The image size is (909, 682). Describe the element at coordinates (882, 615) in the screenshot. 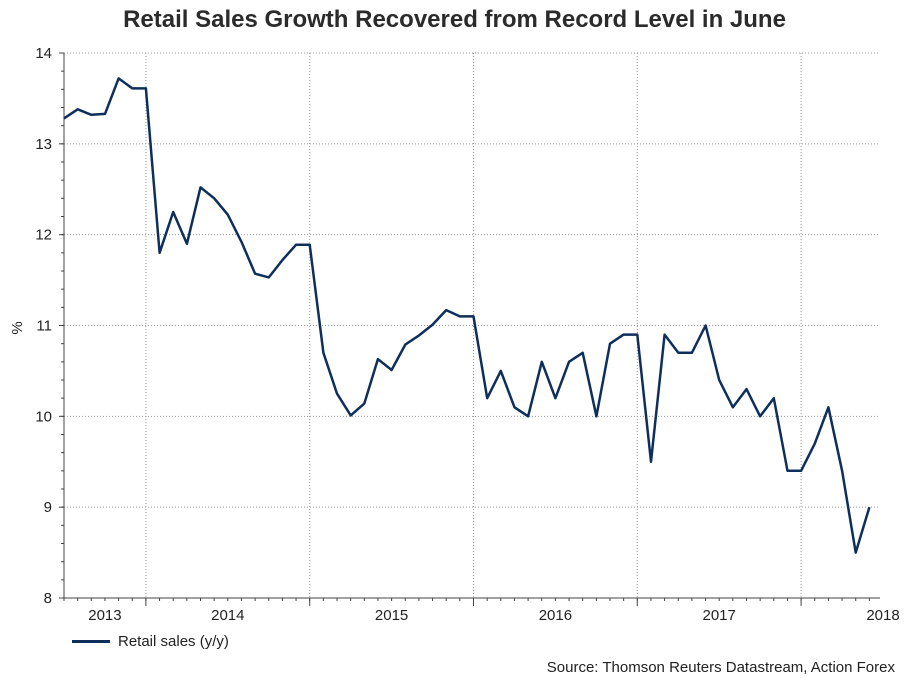

I see `x-tick-label: 2018` at that location.